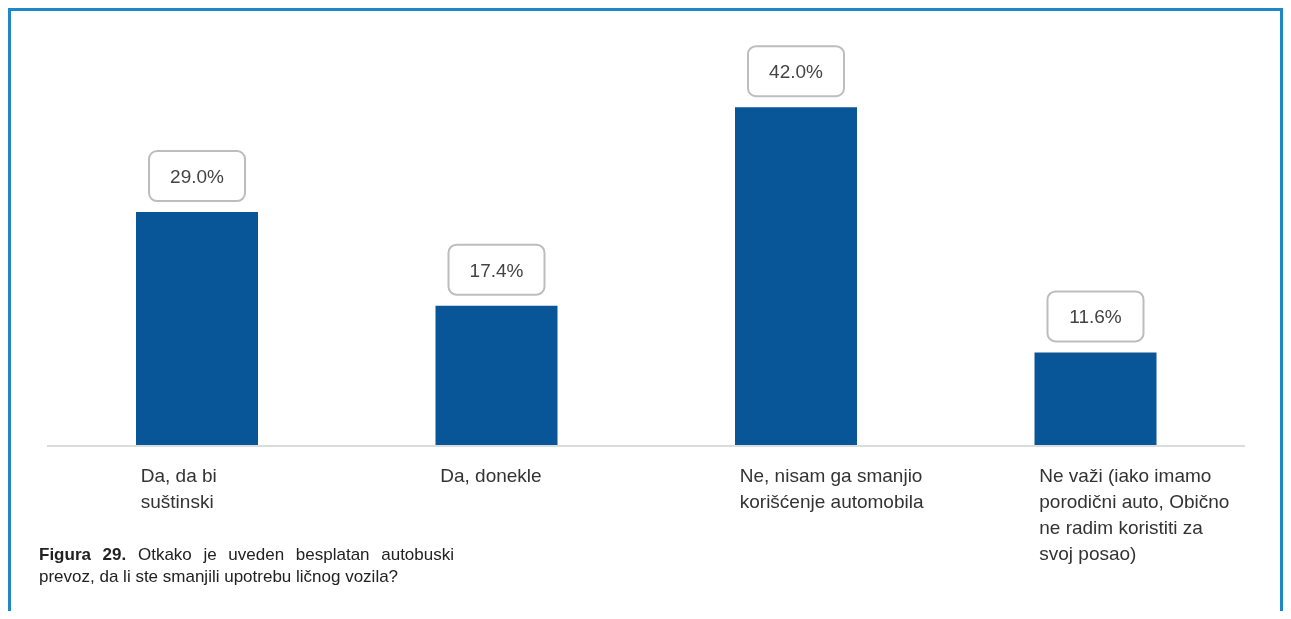  What do you see at coordinates (178, 488) in the screenshot?
I see `x-tick-label: Da, da bi suštinski` at bounding box center [178, 488].